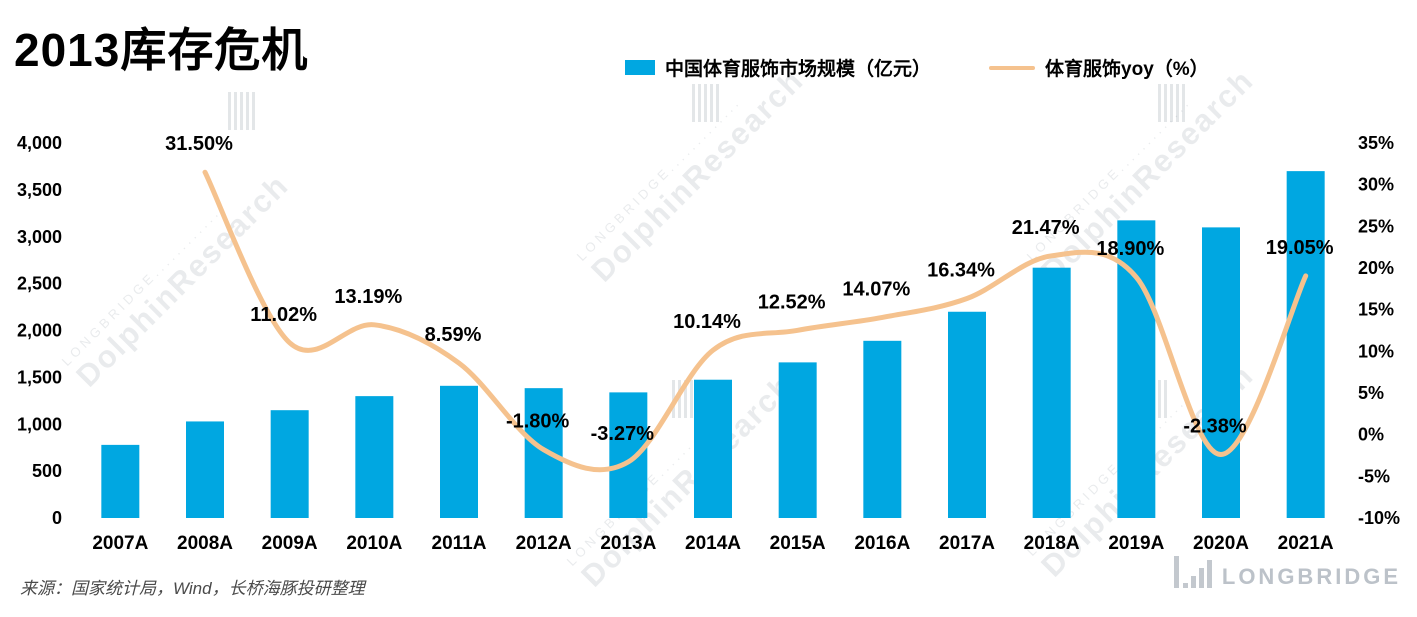 The width and height of the screenshot is (1417, 617). What do you see at coordinates (713, 543) in the screenshot?
I see `x-axis-label: 2014A` at bounding box center [713, 543].